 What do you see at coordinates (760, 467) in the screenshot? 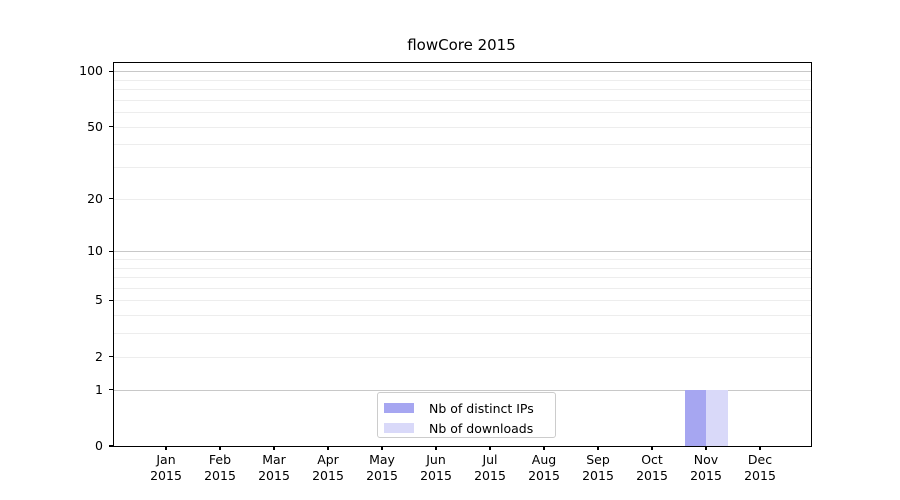
I see `x-tick-label-dec: Dec 2015` at bounding box center [760, 467].